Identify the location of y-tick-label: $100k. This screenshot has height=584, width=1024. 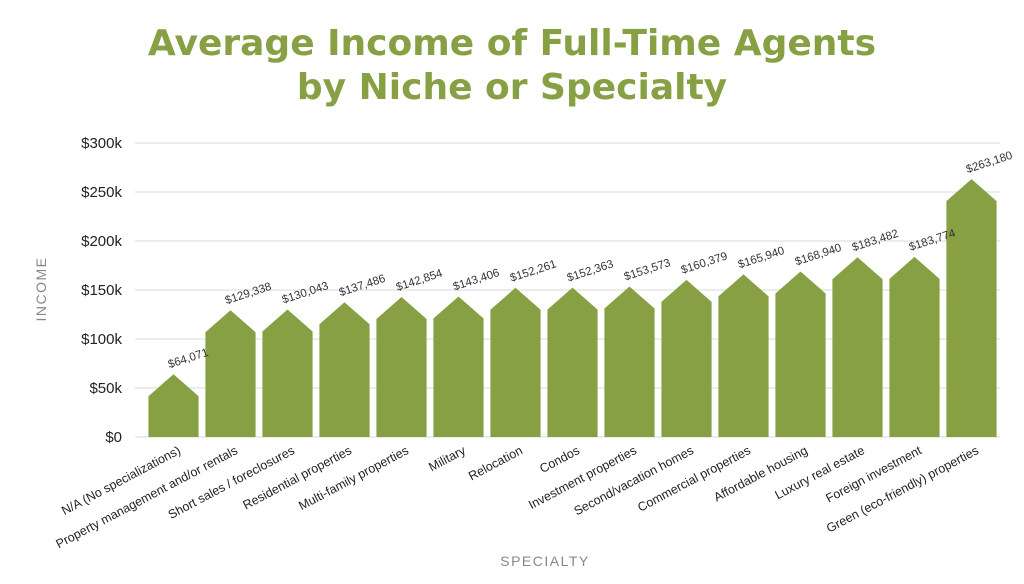
(101, 339).